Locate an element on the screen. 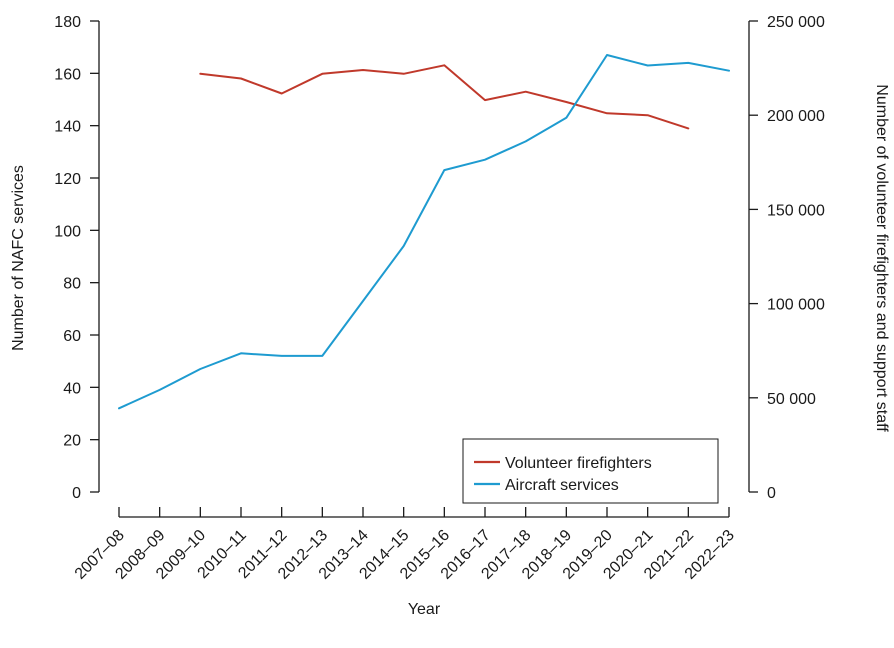  x-axis-title: Year is located at coordinates (424, 609).